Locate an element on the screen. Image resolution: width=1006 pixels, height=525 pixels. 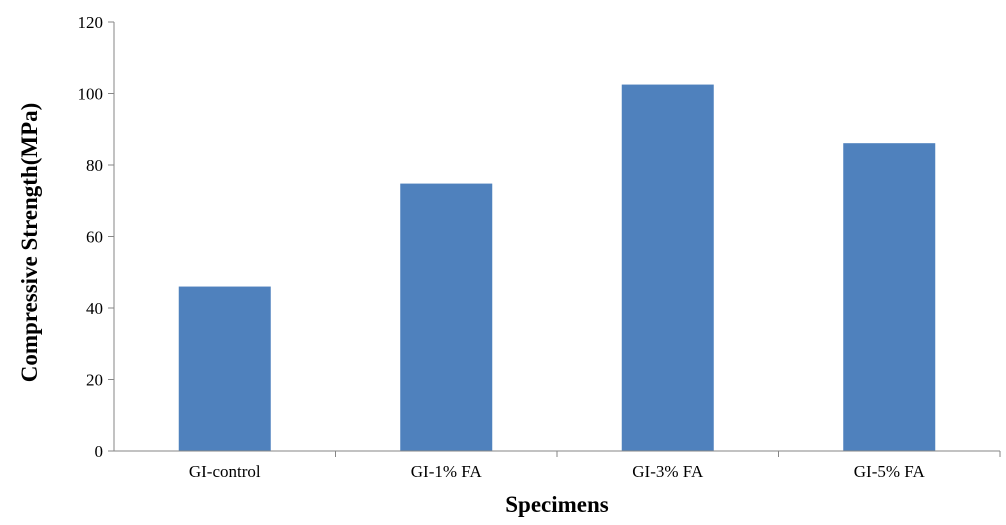
x-axis-tick-labels: GI-control GI-1% FA GI-3% FA GI-5% FA is located at coordinates (595, 466).